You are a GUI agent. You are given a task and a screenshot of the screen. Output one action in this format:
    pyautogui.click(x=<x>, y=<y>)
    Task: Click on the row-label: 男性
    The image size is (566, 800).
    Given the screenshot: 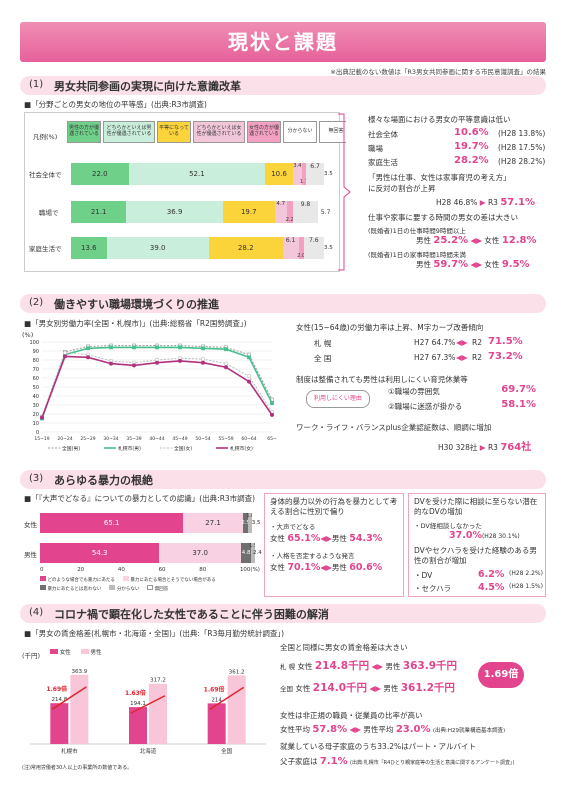 What is the action you would take?
    pyautogui.click(x=30, y=555)
    